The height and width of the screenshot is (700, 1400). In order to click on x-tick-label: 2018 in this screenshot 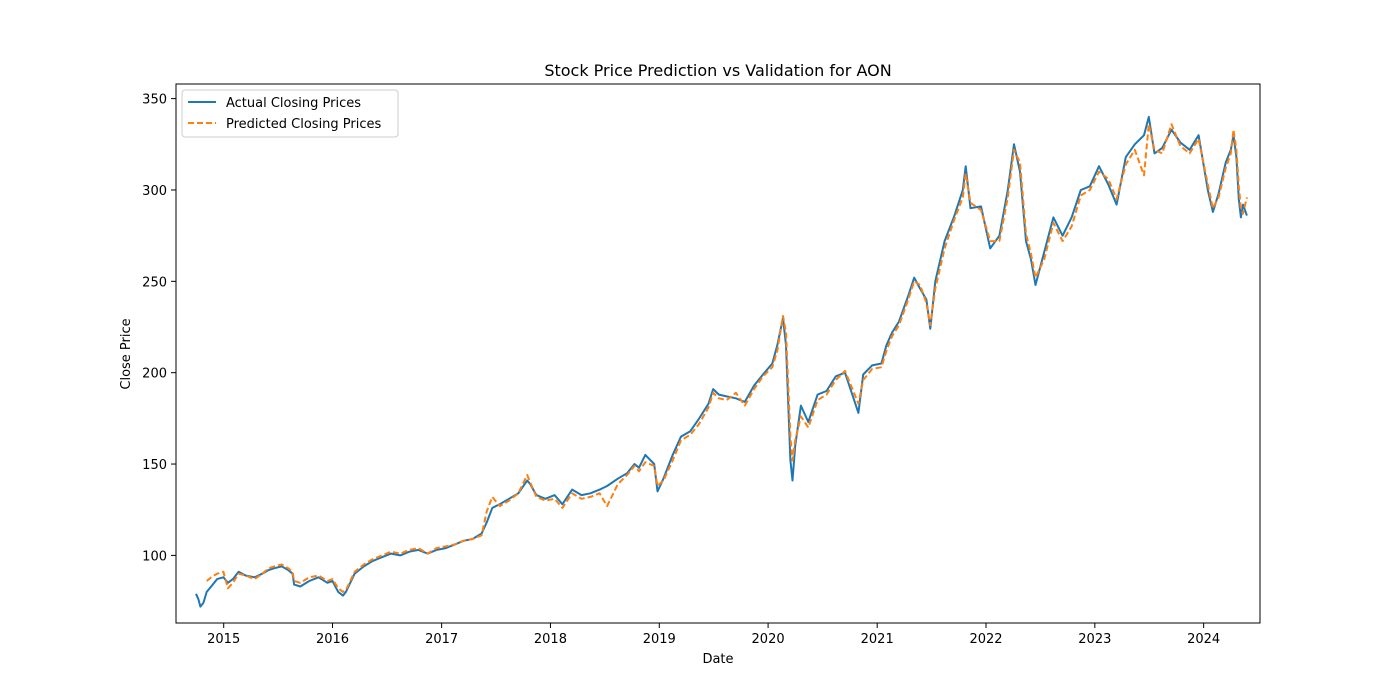, I will do `click(550, 639)`.